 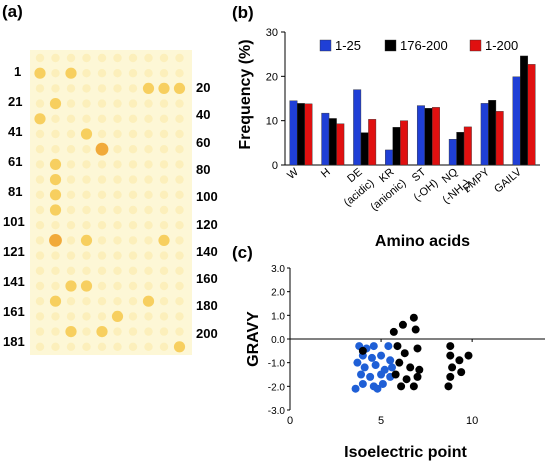 I want to click on plate-row-label-left: 121, so click(x=14, y=251).